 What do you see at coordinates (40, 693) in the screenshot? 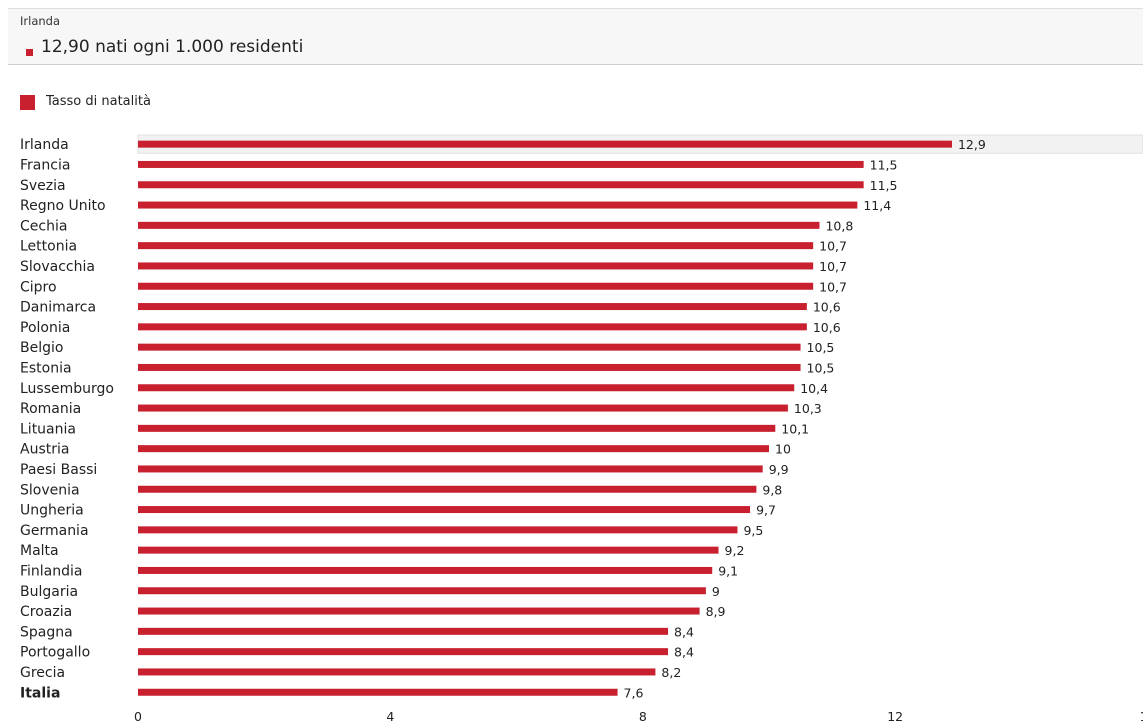
I see `category-label: Italia` at bounding box center [40, 693].